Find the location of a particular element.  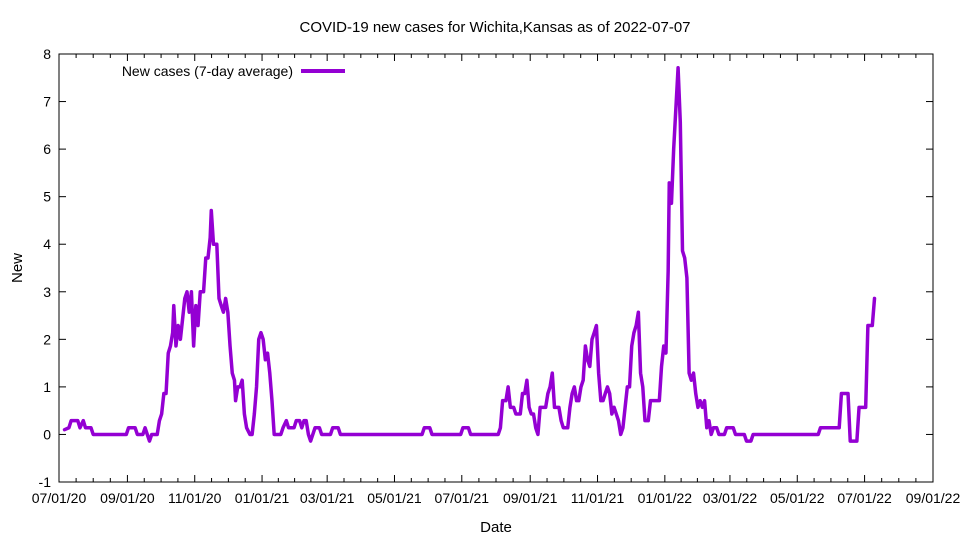

x-tick-label: 05/01/22 is located at coordinates (797, 498).